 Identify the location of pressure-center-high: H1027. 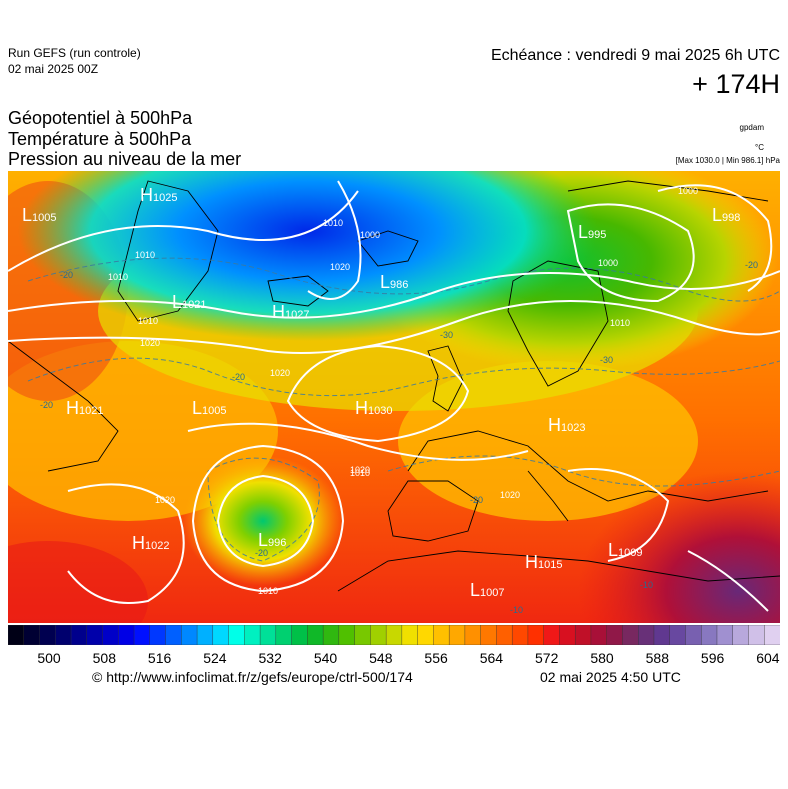
(290, 312).